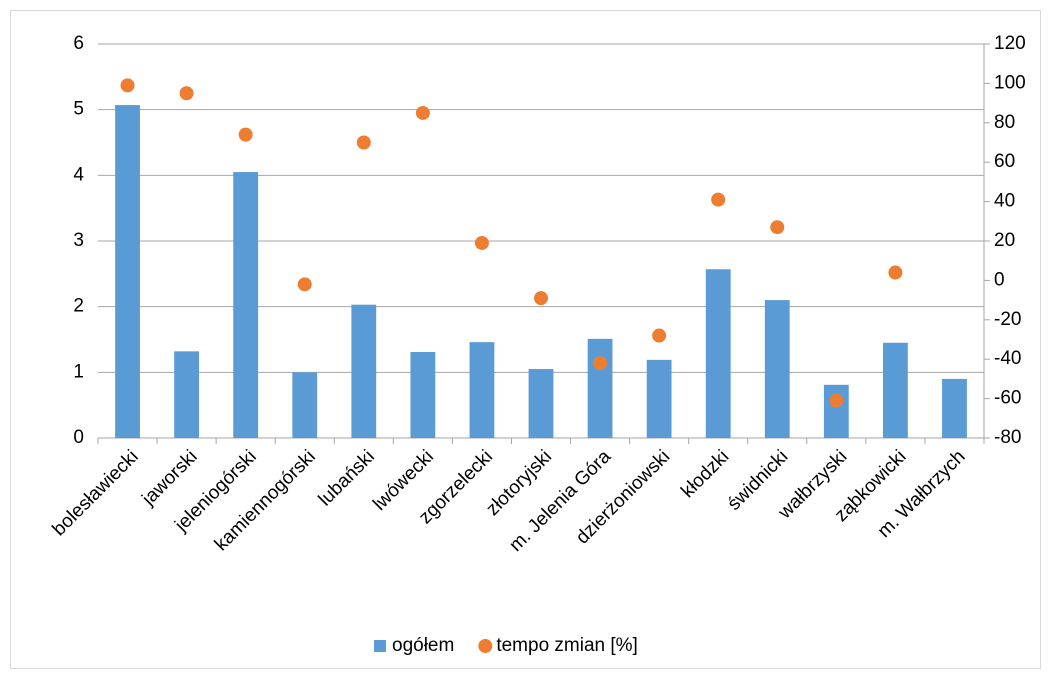 Image resolution: width=1052 pixels, height=685 pixels. What do you see at coordinates (78, 240) in the screenshot?
I see `y-tick-label: 3` at bounding box center [78, 240].